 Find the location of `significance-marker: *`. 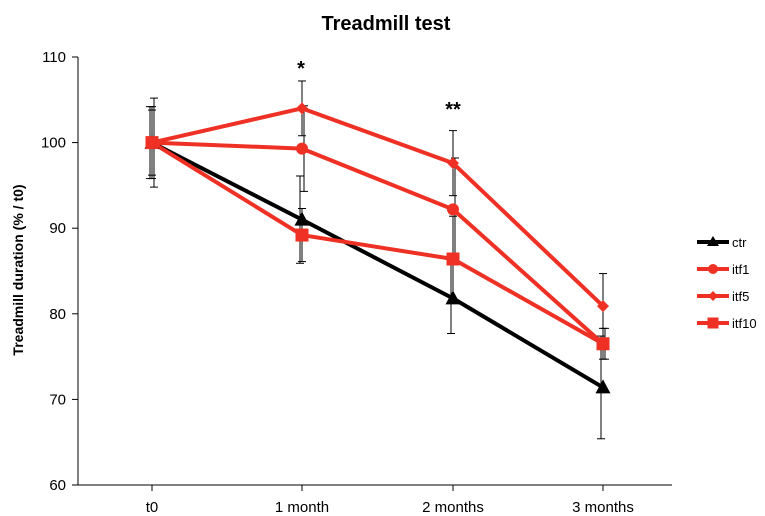

significance-marker: * is located at coordinates (301, 69).